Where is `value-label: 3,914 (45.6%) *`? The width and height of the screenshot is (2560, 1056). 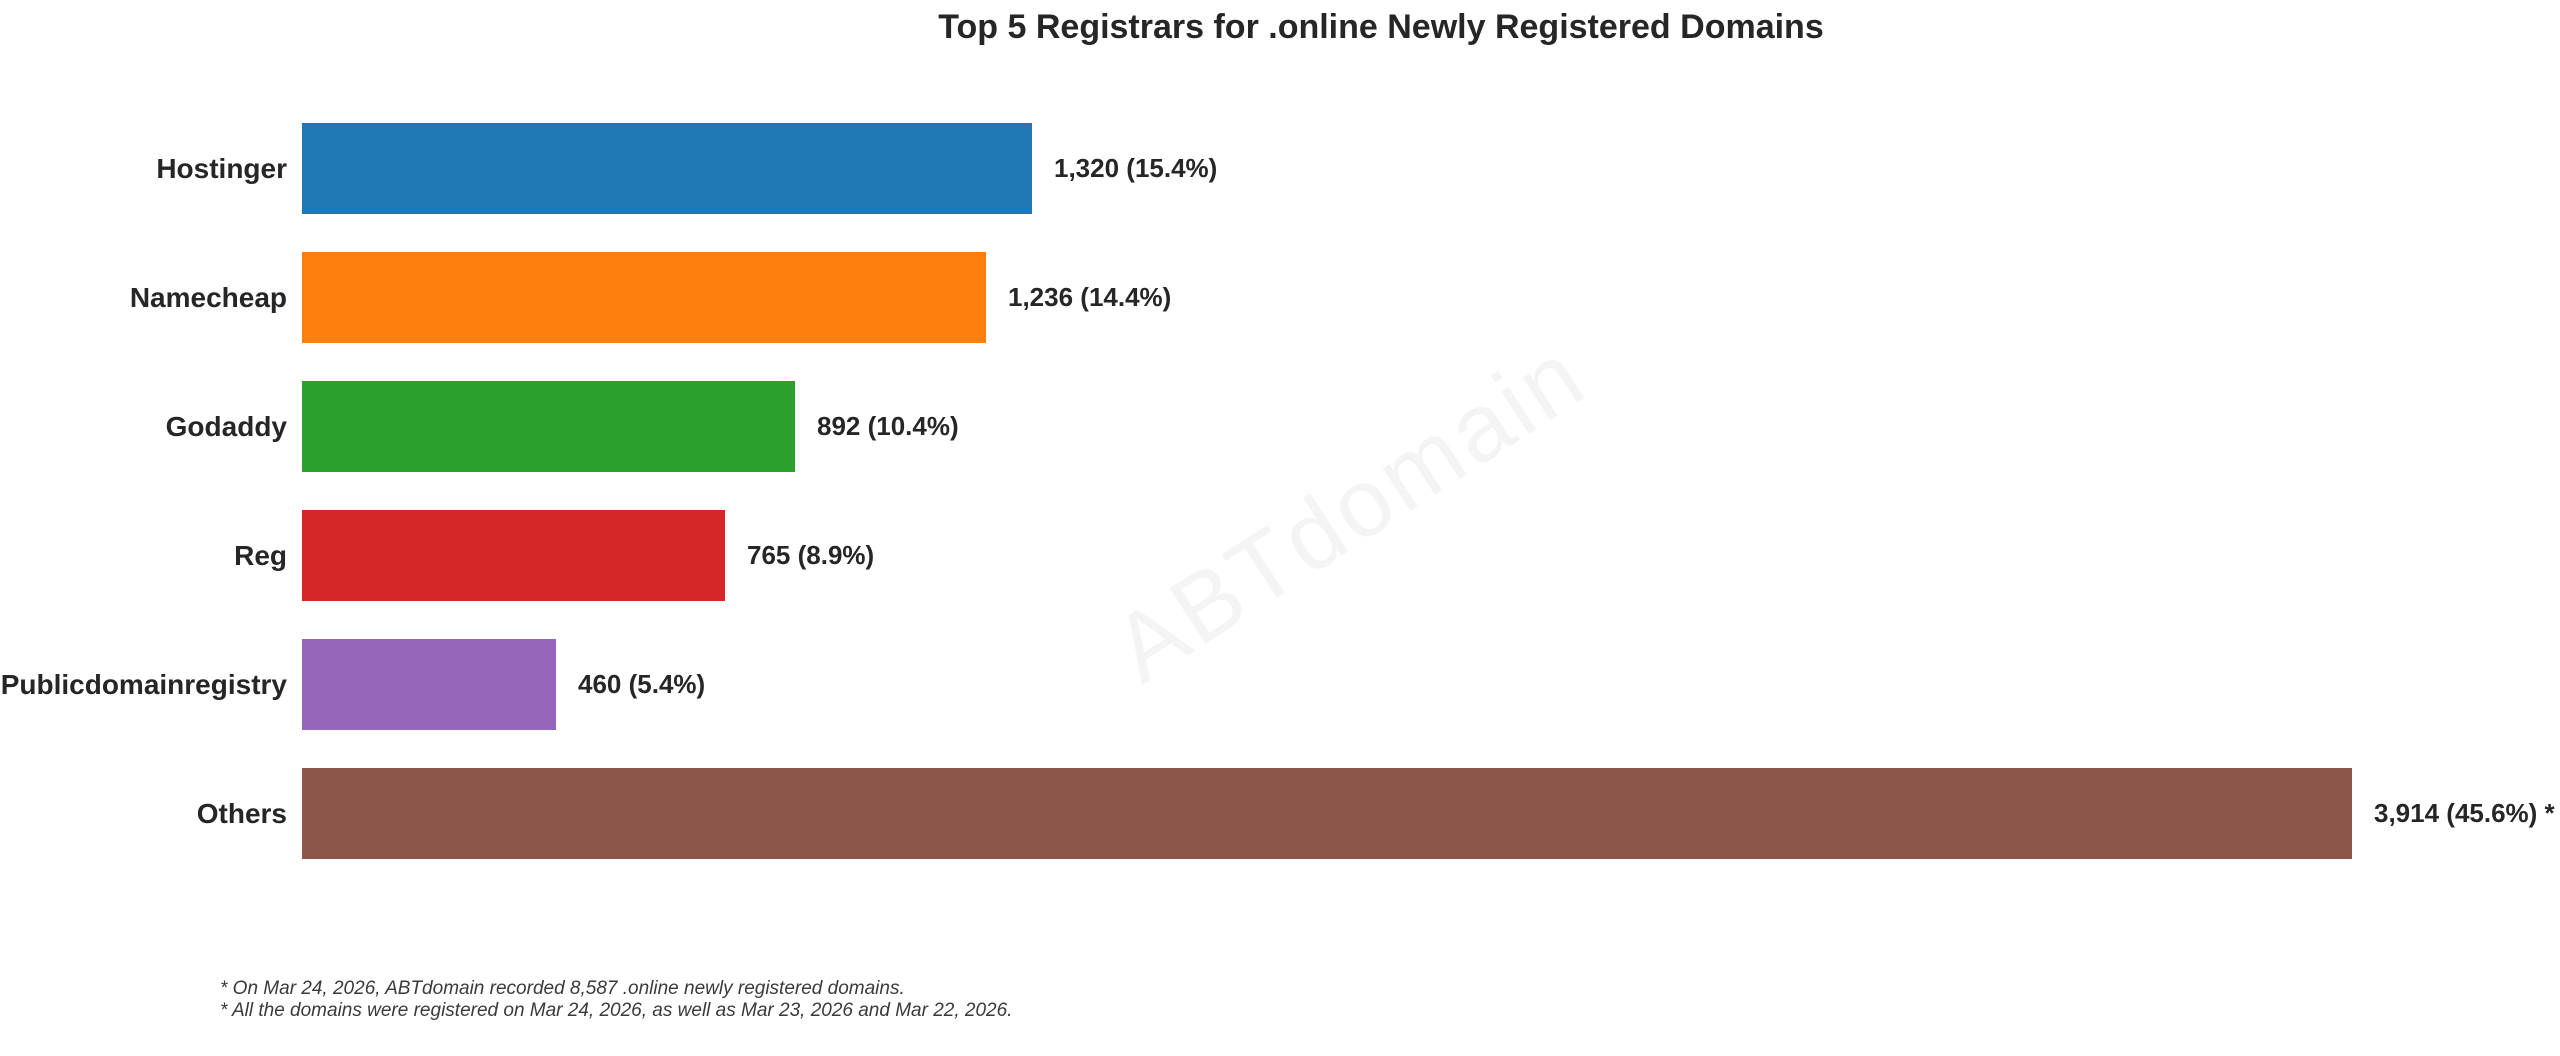
value-label: 3,914 (45.6%) * is located at coordinates (2464, 813).